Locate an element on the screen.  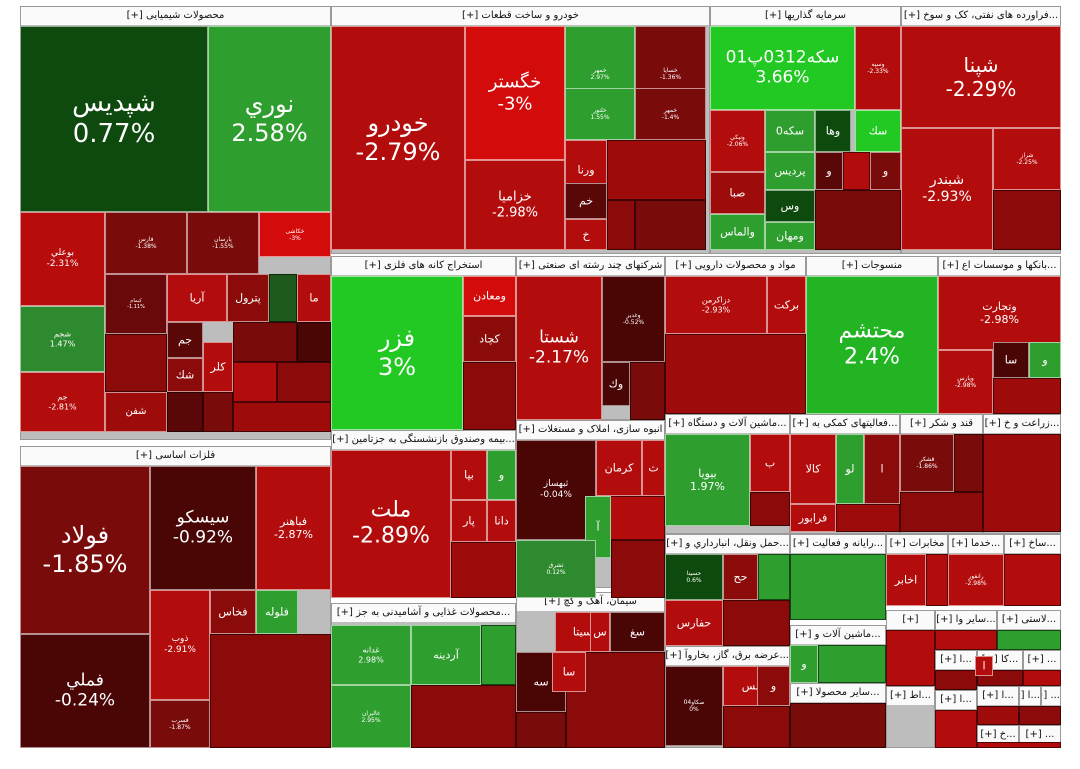
stock-tile: سكه0 is located at coordinates (790, 131).